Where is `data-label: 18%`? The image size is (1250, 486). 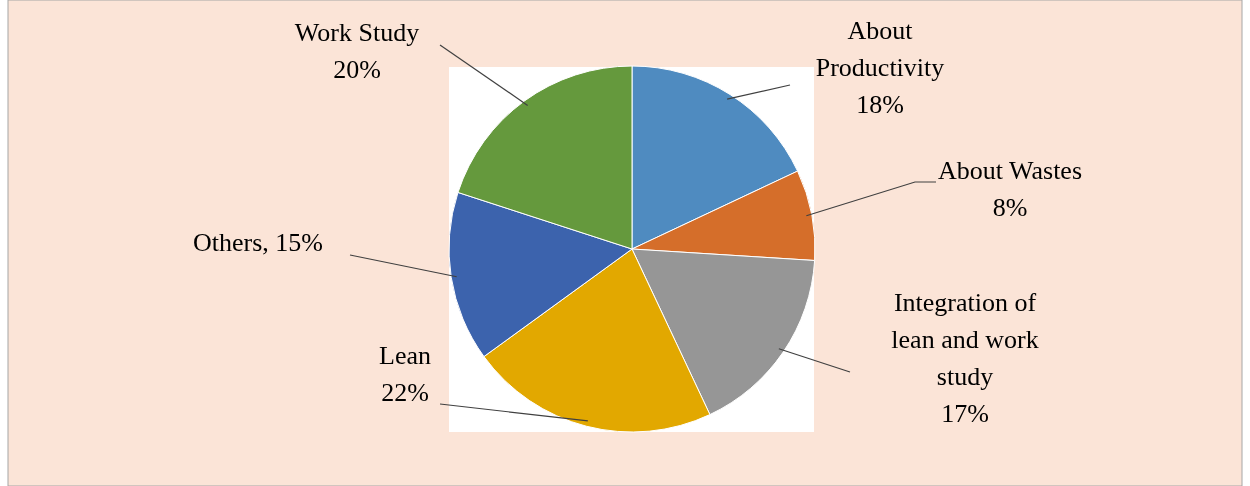 data-label: 18% is located at coordinates (880, 104).